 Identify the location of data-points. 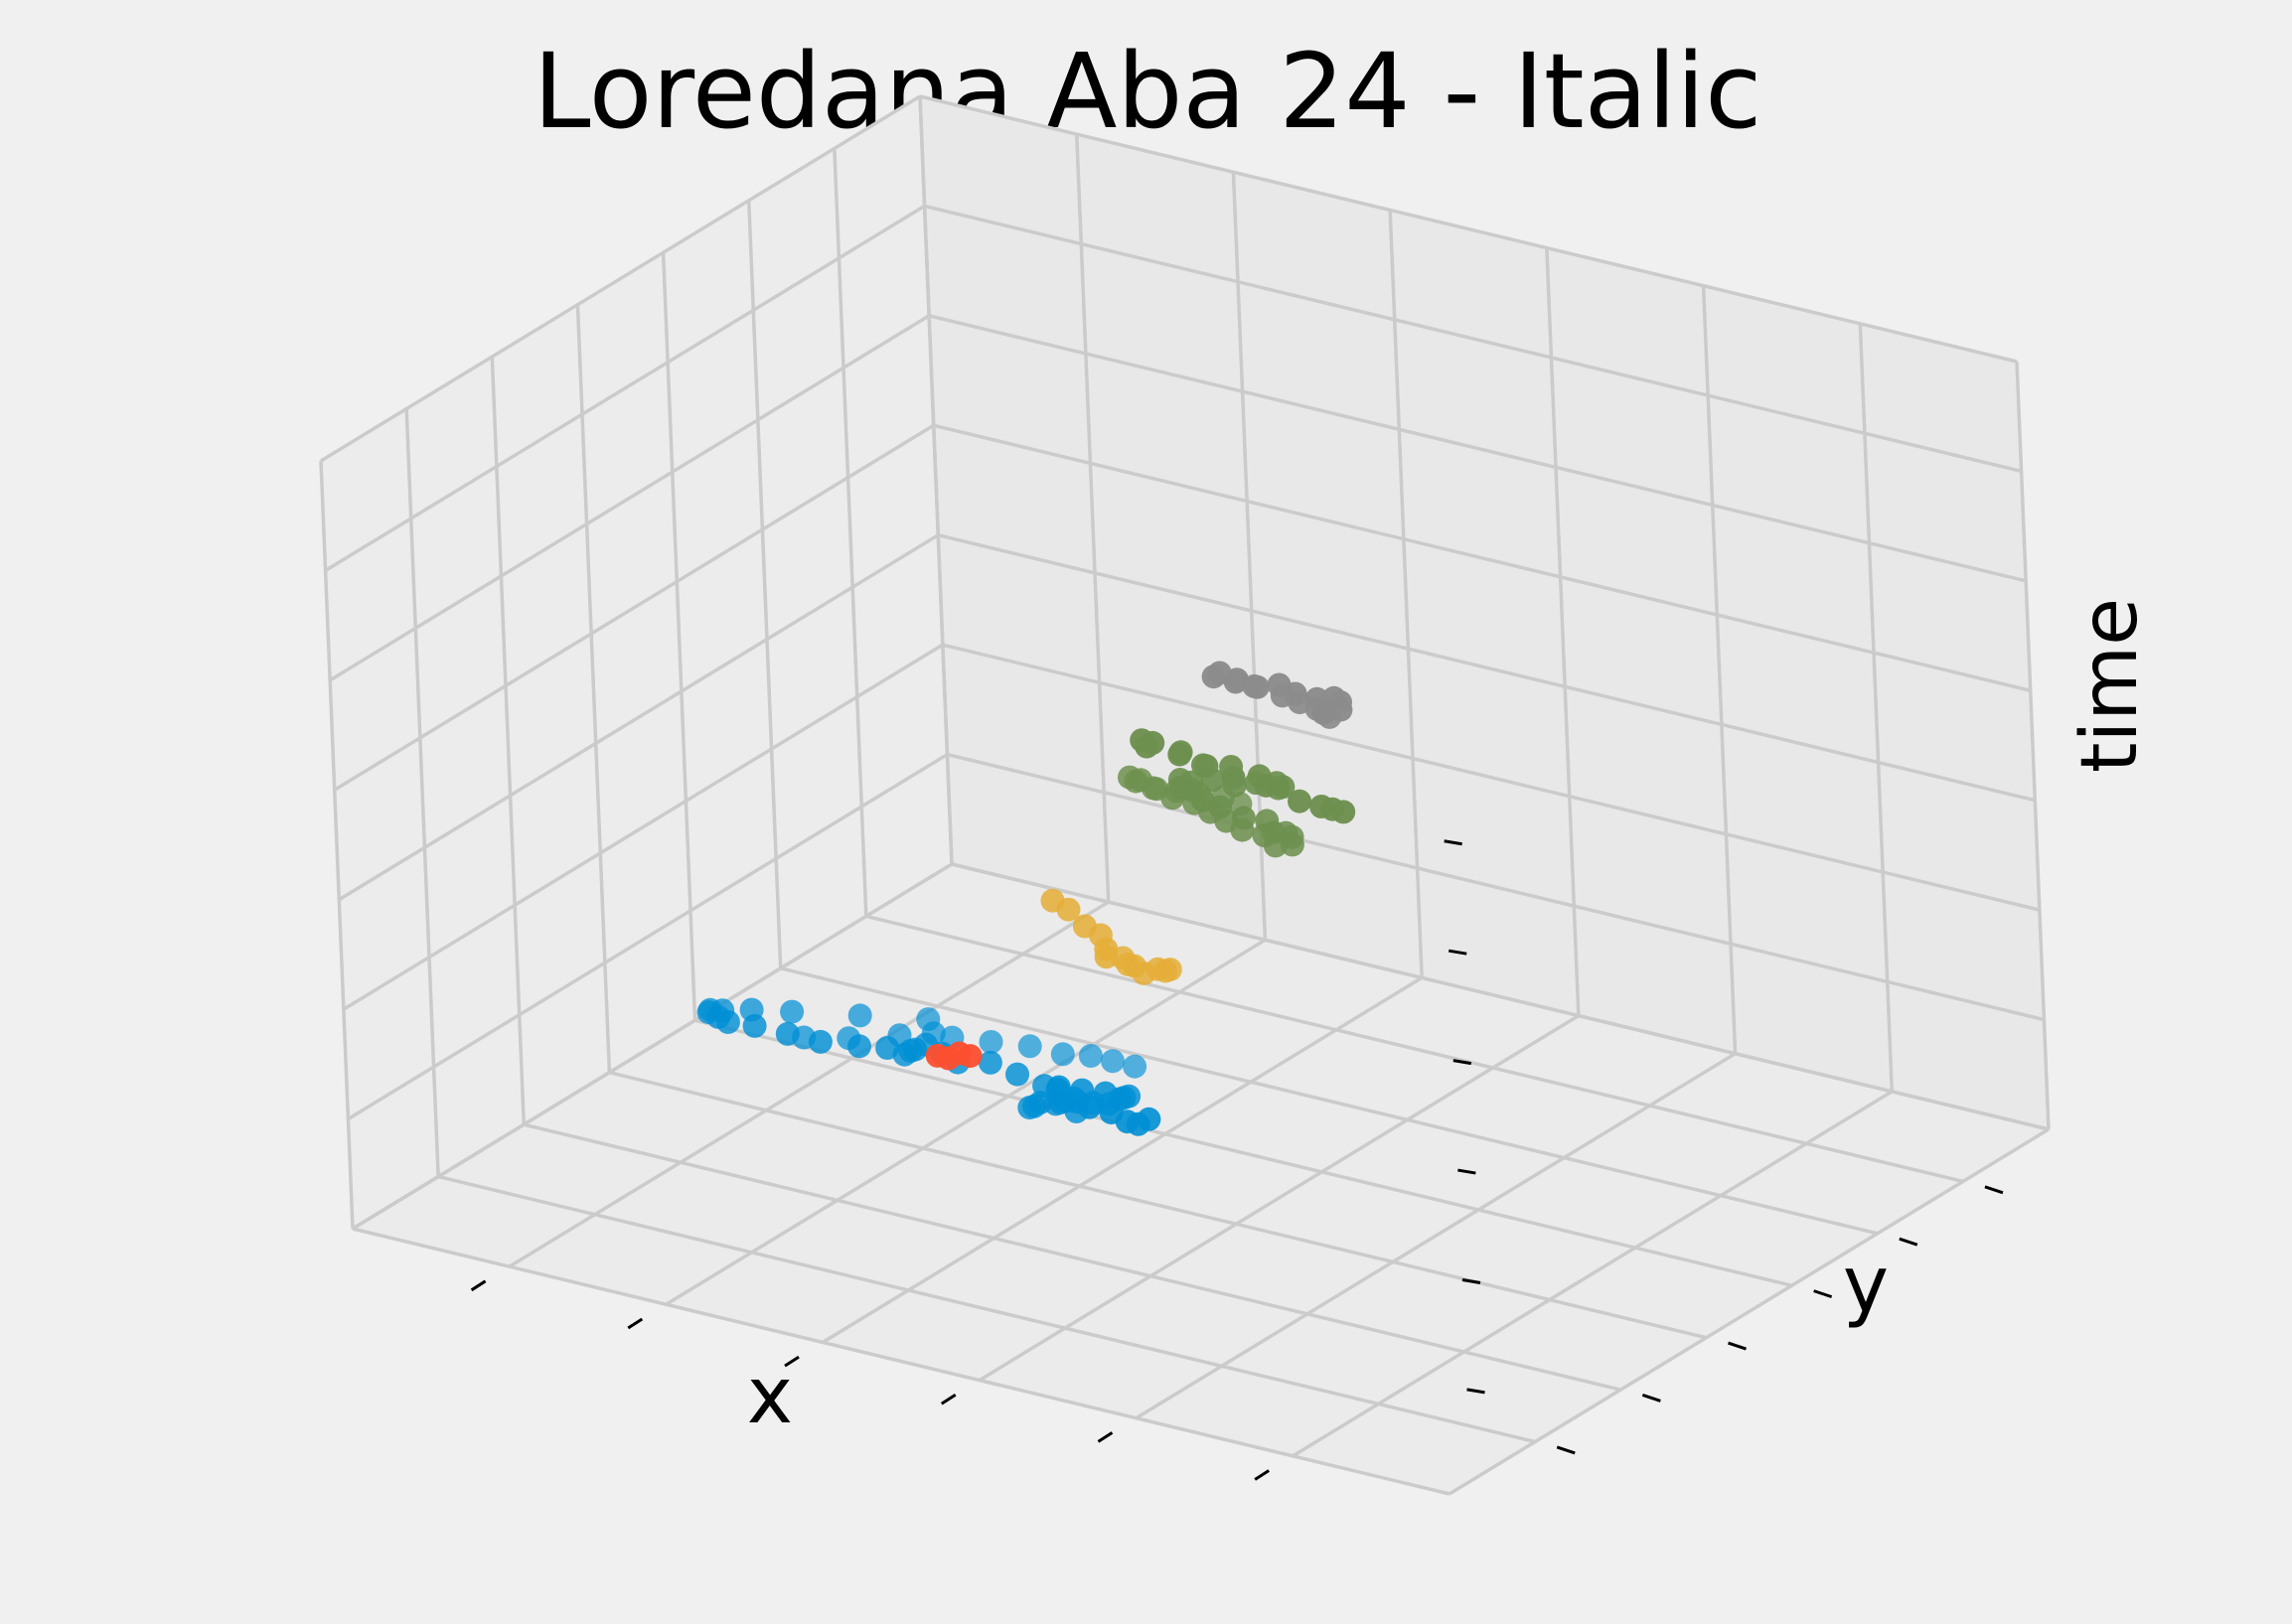
(1026, 898).